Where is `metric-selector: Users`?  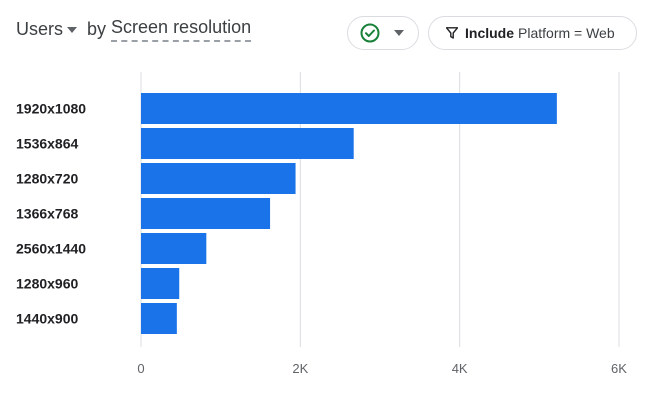
metric-selector: Users is located at coordinates (47, 29).